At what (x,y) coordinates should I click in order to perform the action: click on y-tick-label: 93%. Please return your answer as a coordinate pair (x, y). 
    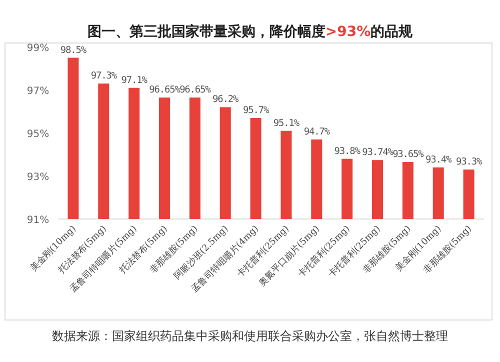
    Looking at the image, I should click on (38, 177).